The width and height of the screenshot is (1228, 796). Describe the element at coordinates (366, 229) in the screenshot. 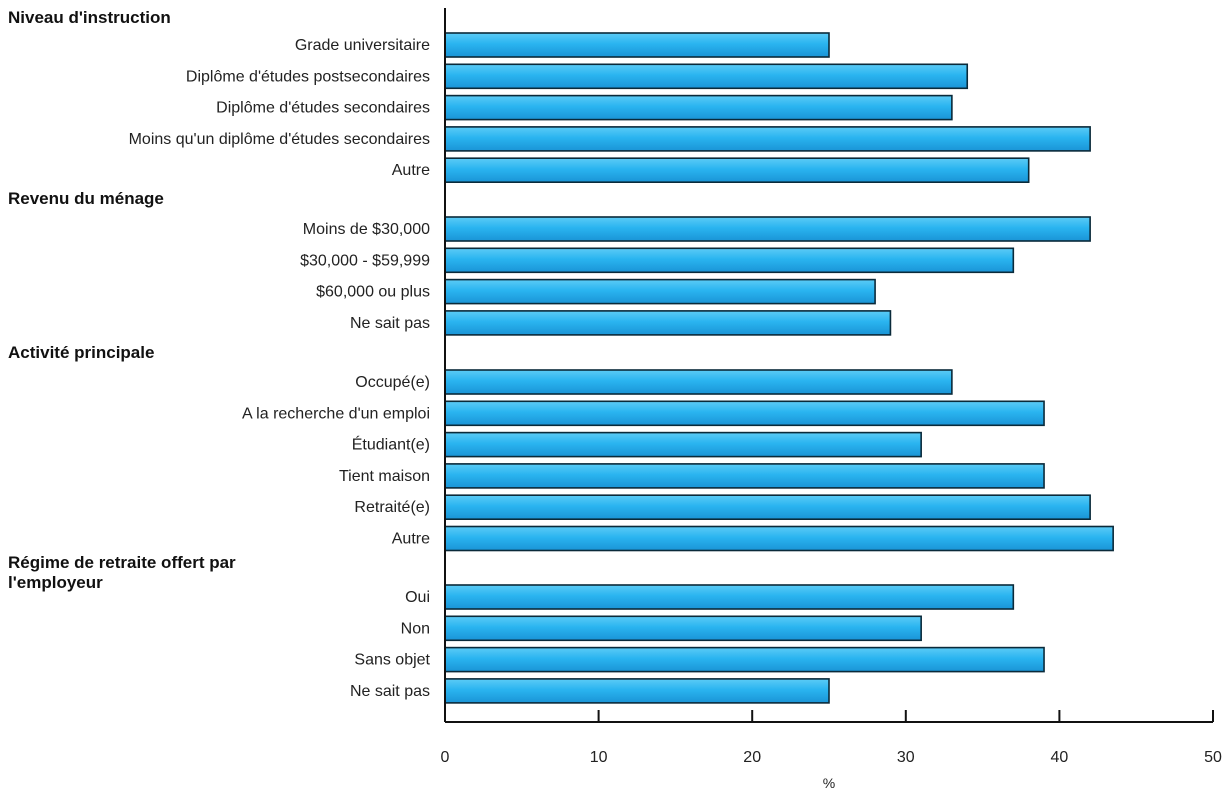

I see `category-label: Moins de $30,000` at that location.